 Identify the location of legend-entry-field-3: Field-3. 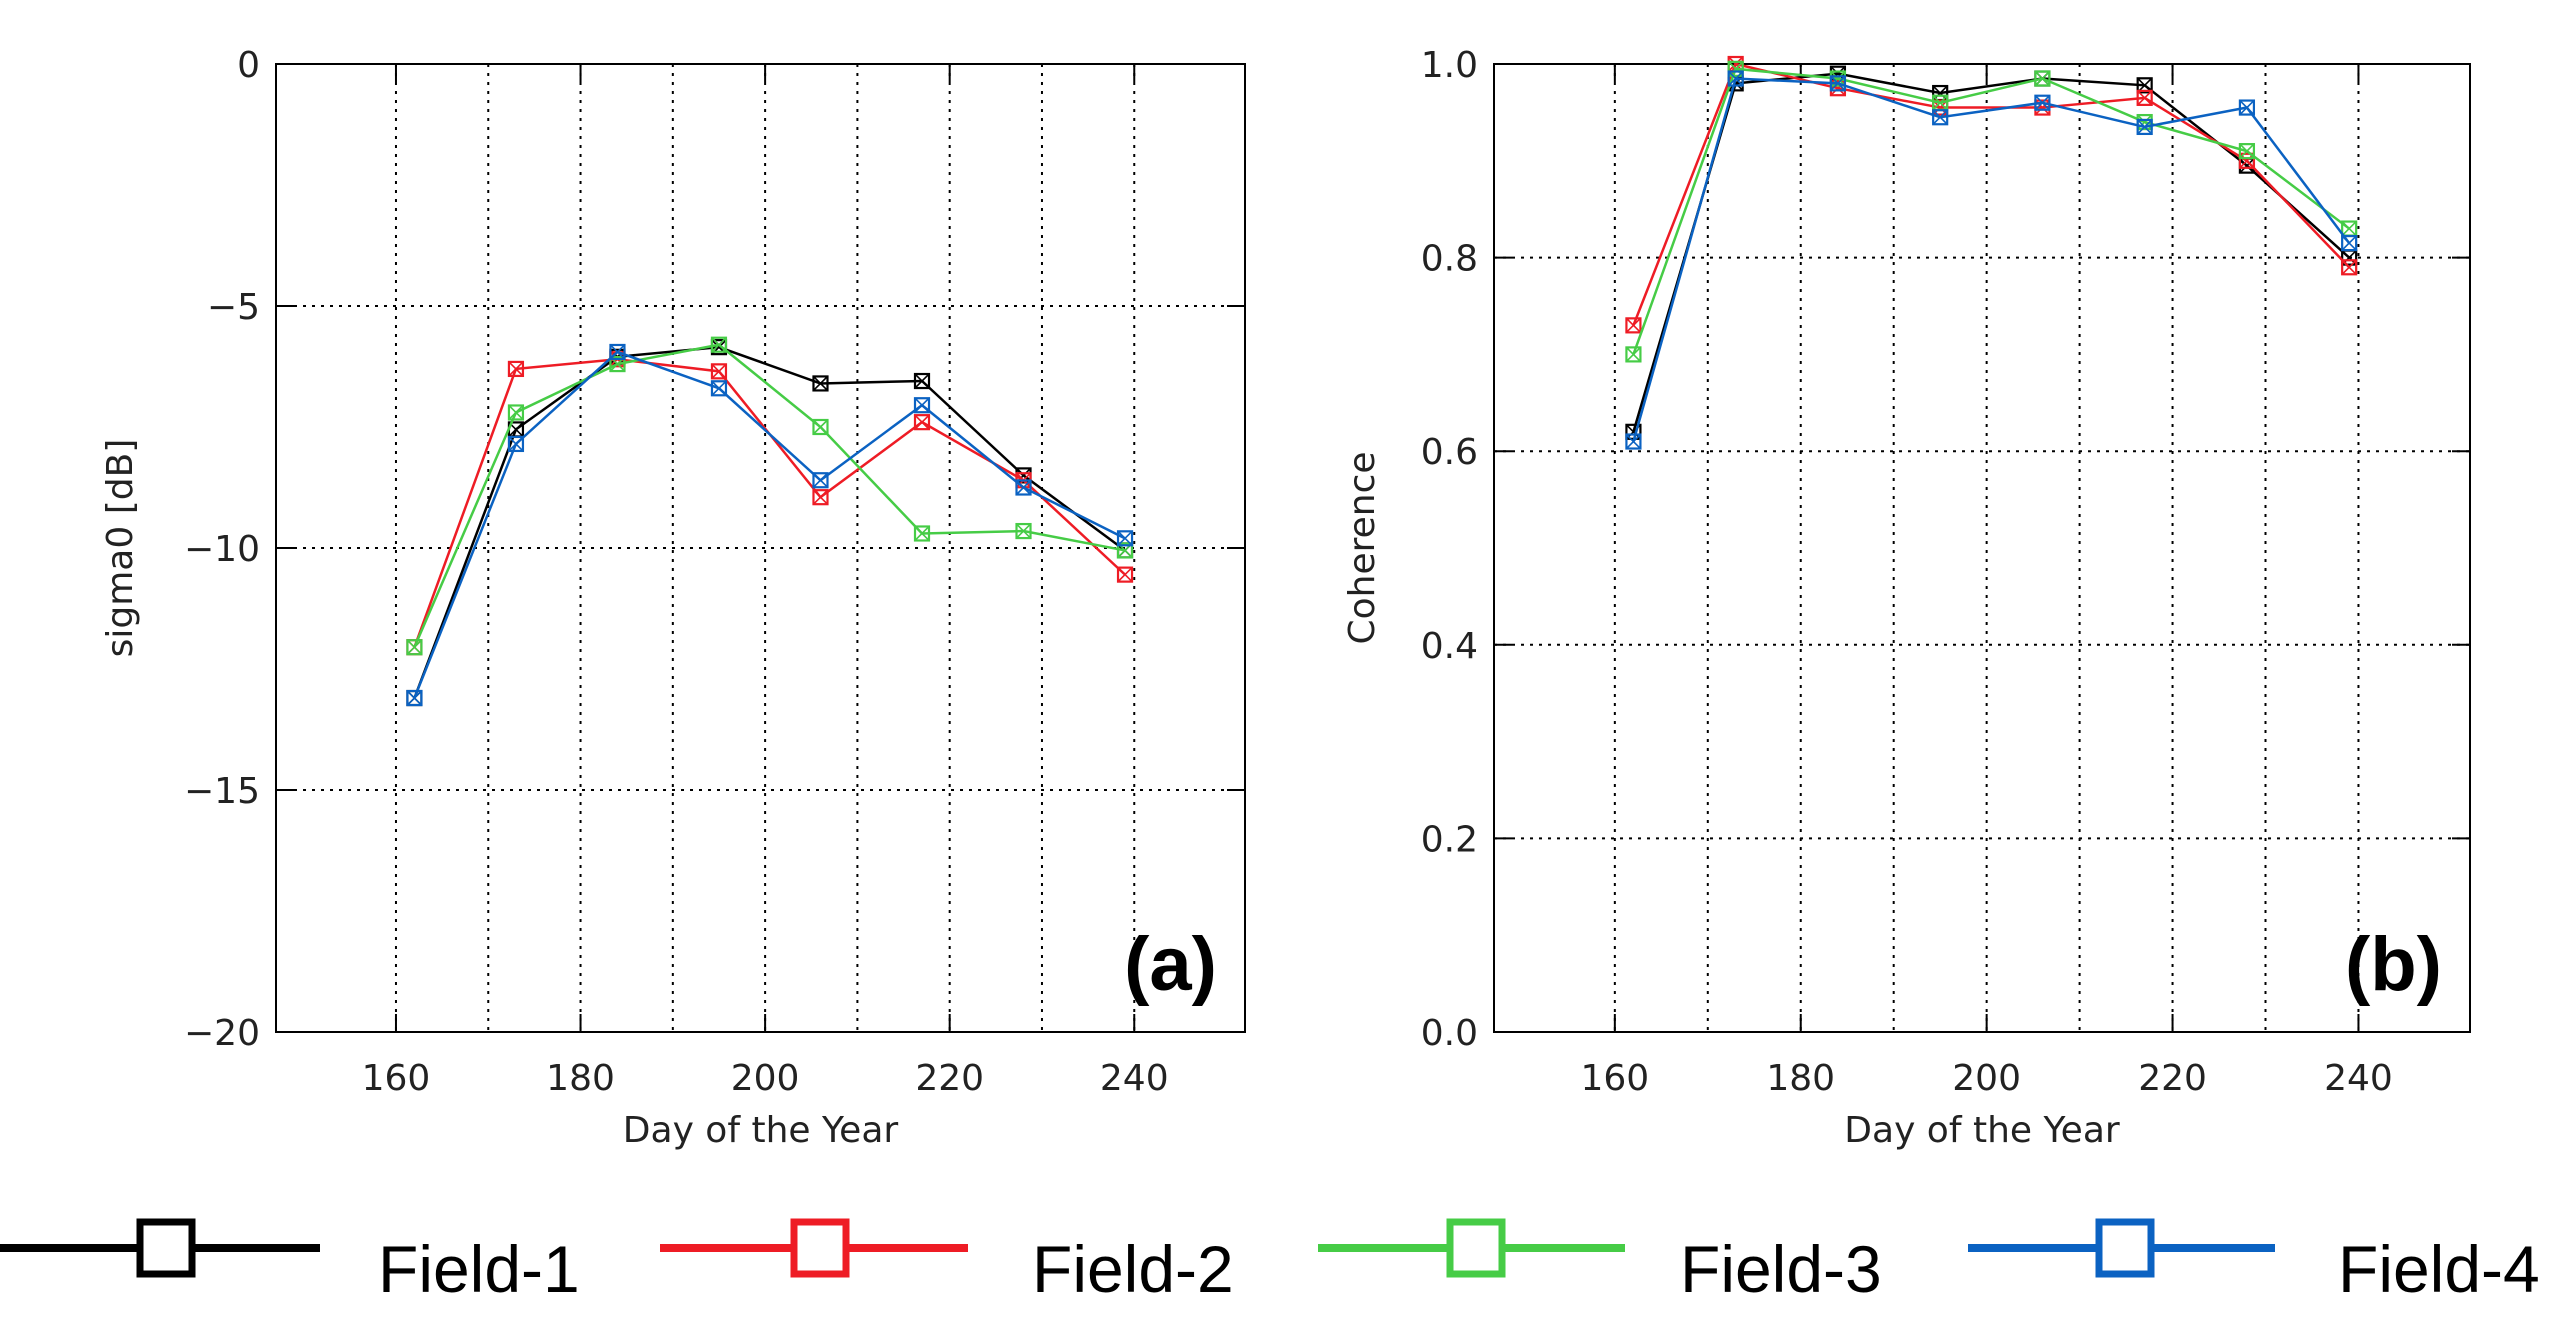
(1600, 1262).